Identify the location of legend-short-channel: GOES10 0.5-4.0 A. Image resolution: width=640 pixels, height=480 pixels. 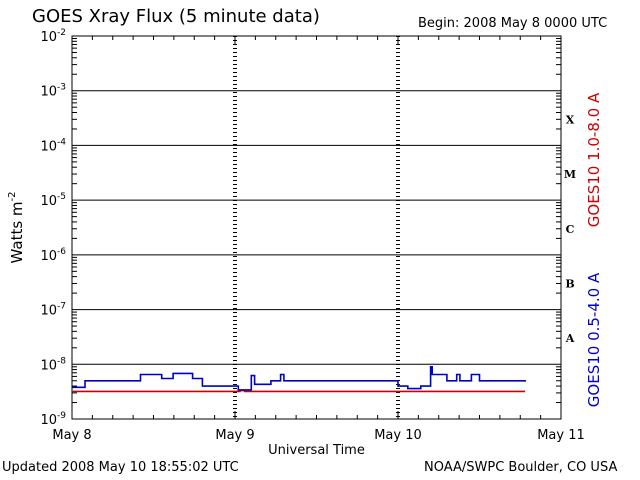
(594, 339).